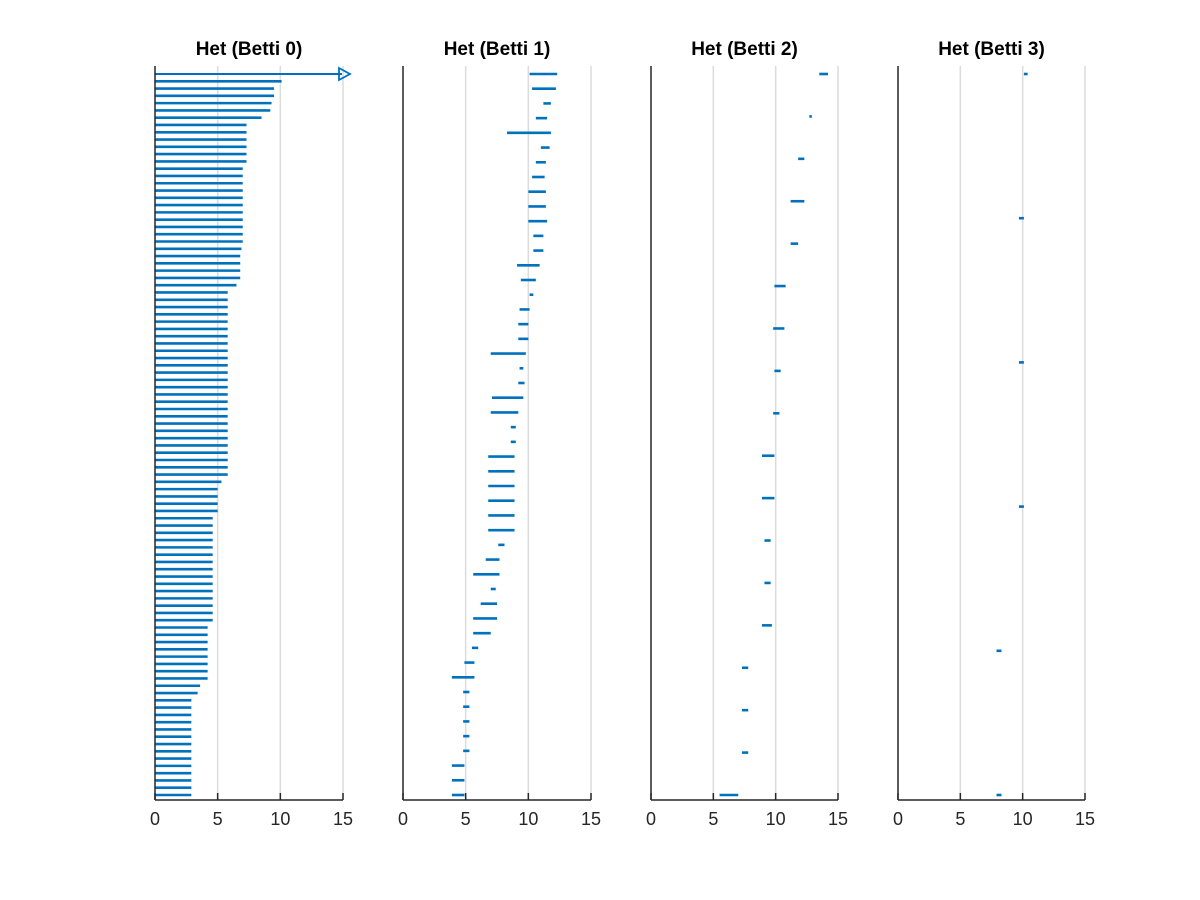 The height and width of the screenshot is (900, 1200). I want to click on panel-title: Het (Betti 1), so click(497, 49).